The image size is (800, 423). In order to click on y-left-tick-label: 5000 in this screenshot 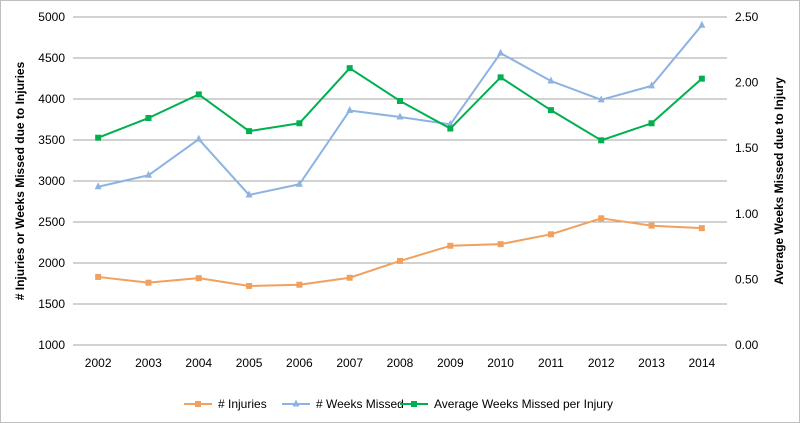, I will do `click(51, 17)`.